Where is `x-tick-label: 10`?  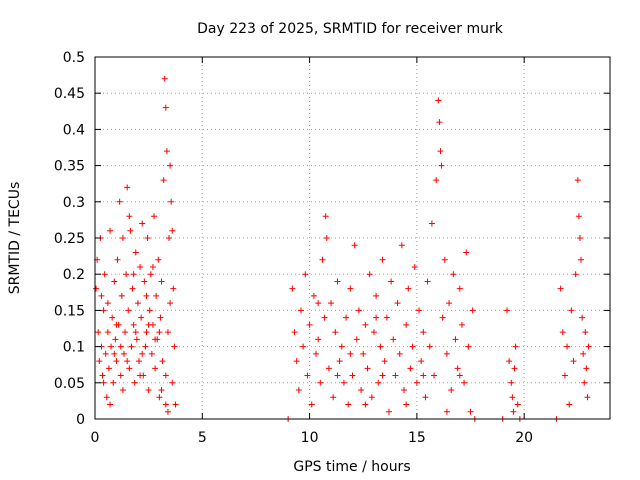
x-tick-label: 10 is located at coordinates (310, 438).